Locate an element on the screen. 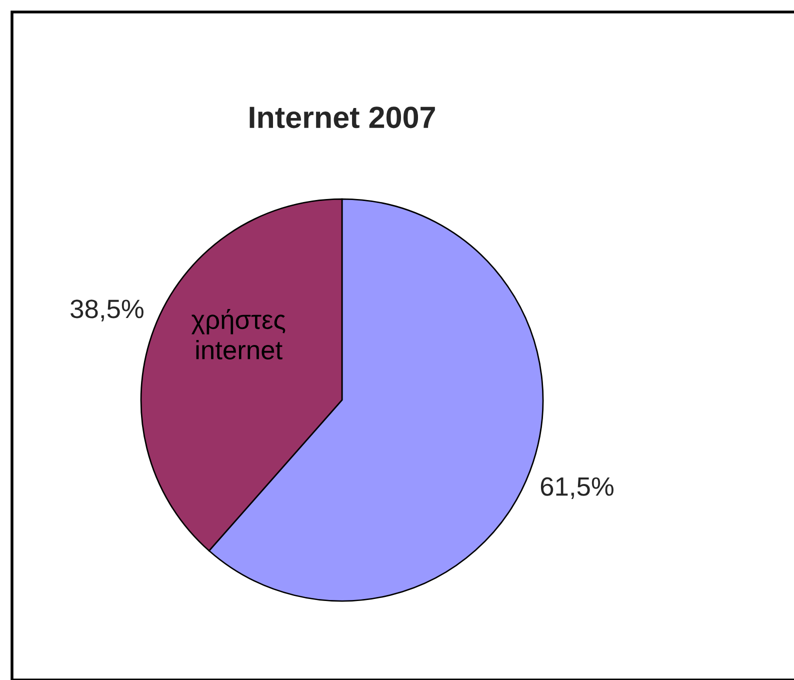  slice-label: χρήστες internet is located at coordinates (239, 334).